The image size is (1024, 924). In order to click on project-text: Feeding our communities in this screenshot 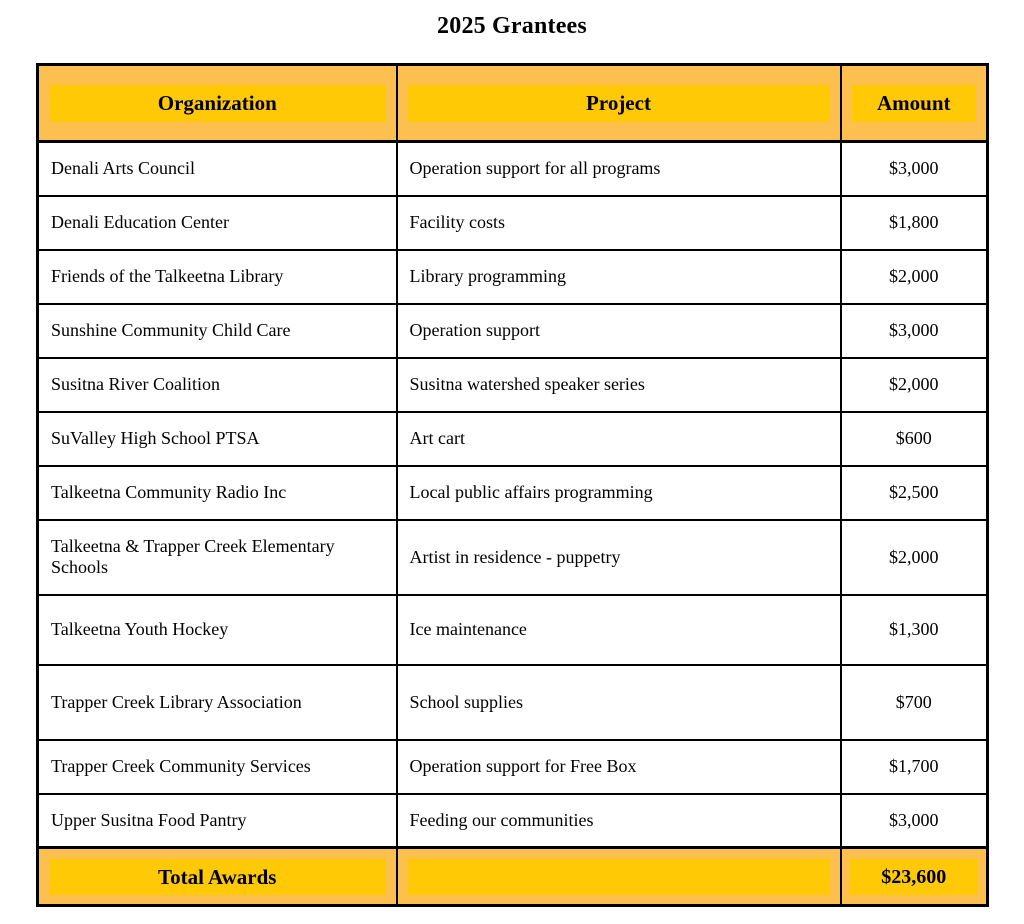, I will do `click(501, 819)`.